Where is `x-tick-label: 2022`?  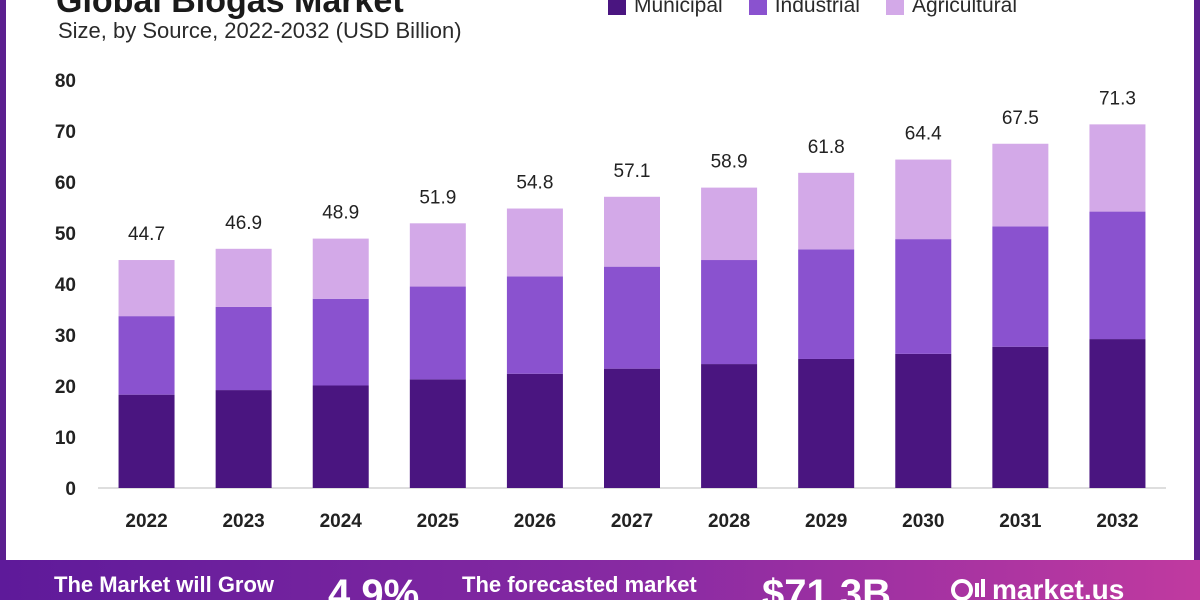 x-tick-label: 2022 is located at coordinates (146, 521).